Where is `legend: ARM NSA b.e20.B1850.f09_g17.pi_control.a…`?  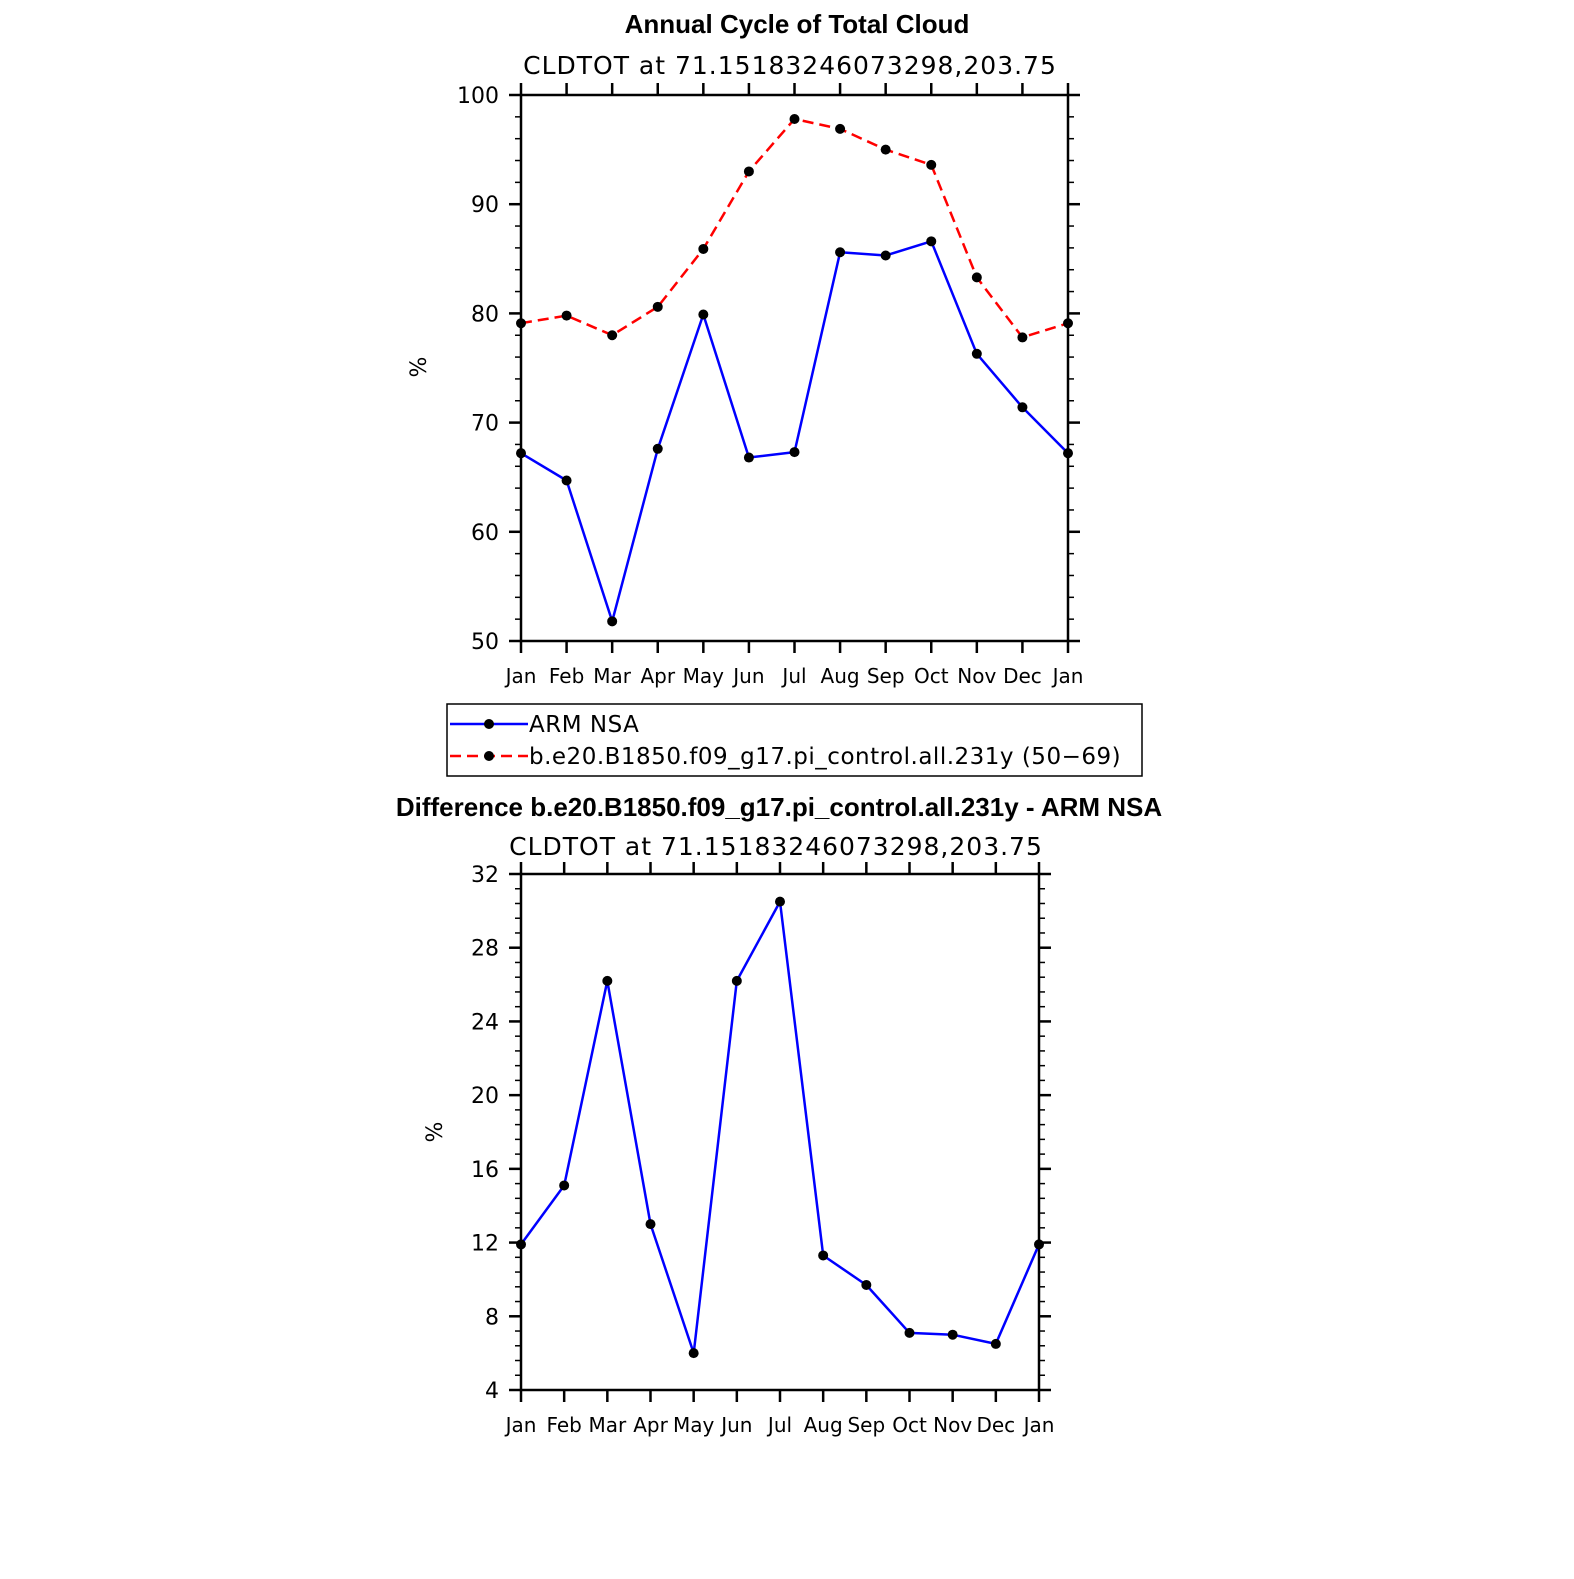 legend: ARM NSA b.e20.B1850.f09_g17.pi_control.a… is located at coordinates (794, 740).